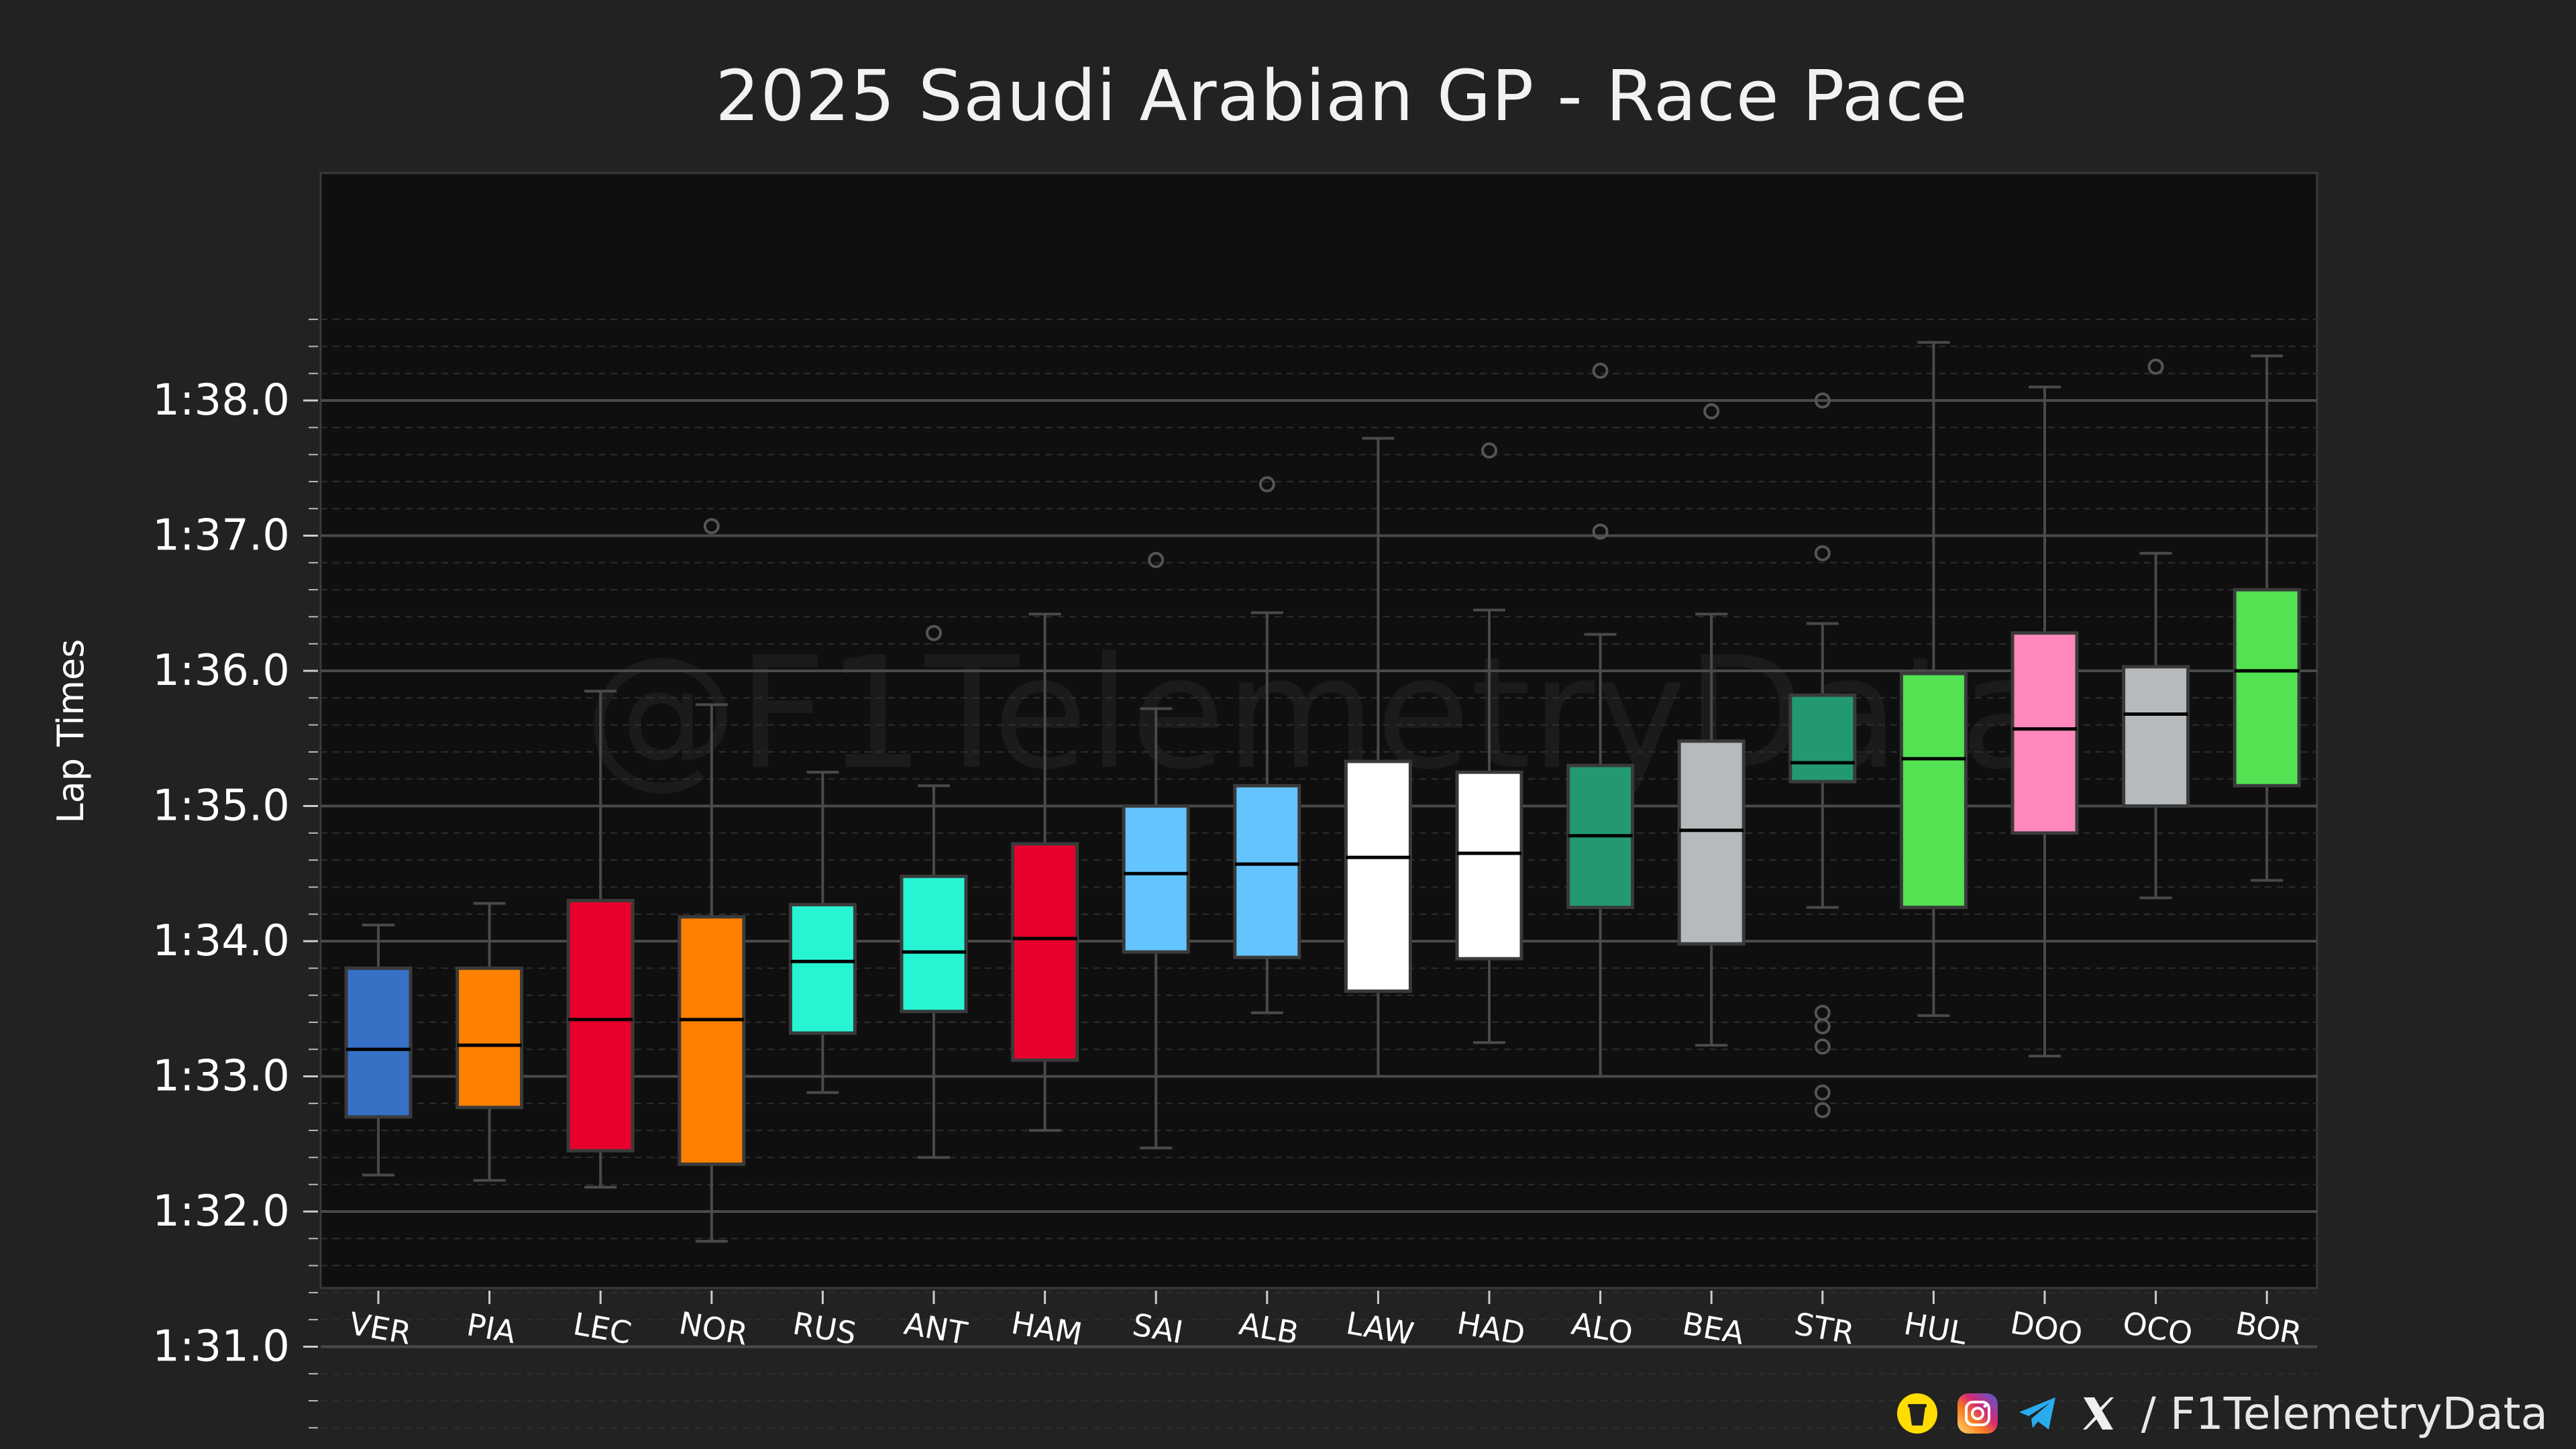 The height and width of the screenshot is (1449, 2576). I want to click on box-ham, so click(1045, 872).